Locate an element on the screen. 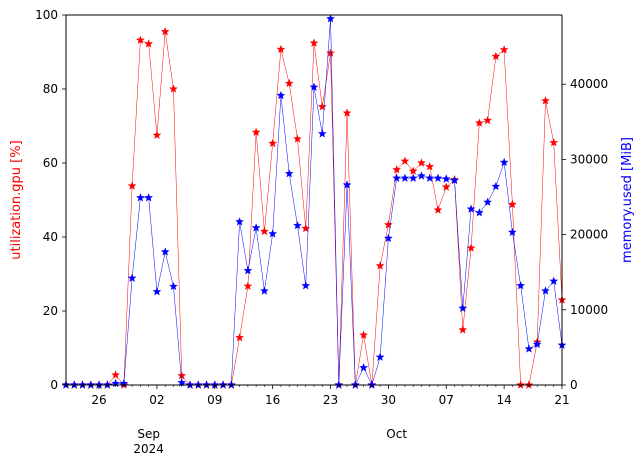 This screenshot has height=467, width=644. x-tick-label: 23 is located at coordinates (330, 400).